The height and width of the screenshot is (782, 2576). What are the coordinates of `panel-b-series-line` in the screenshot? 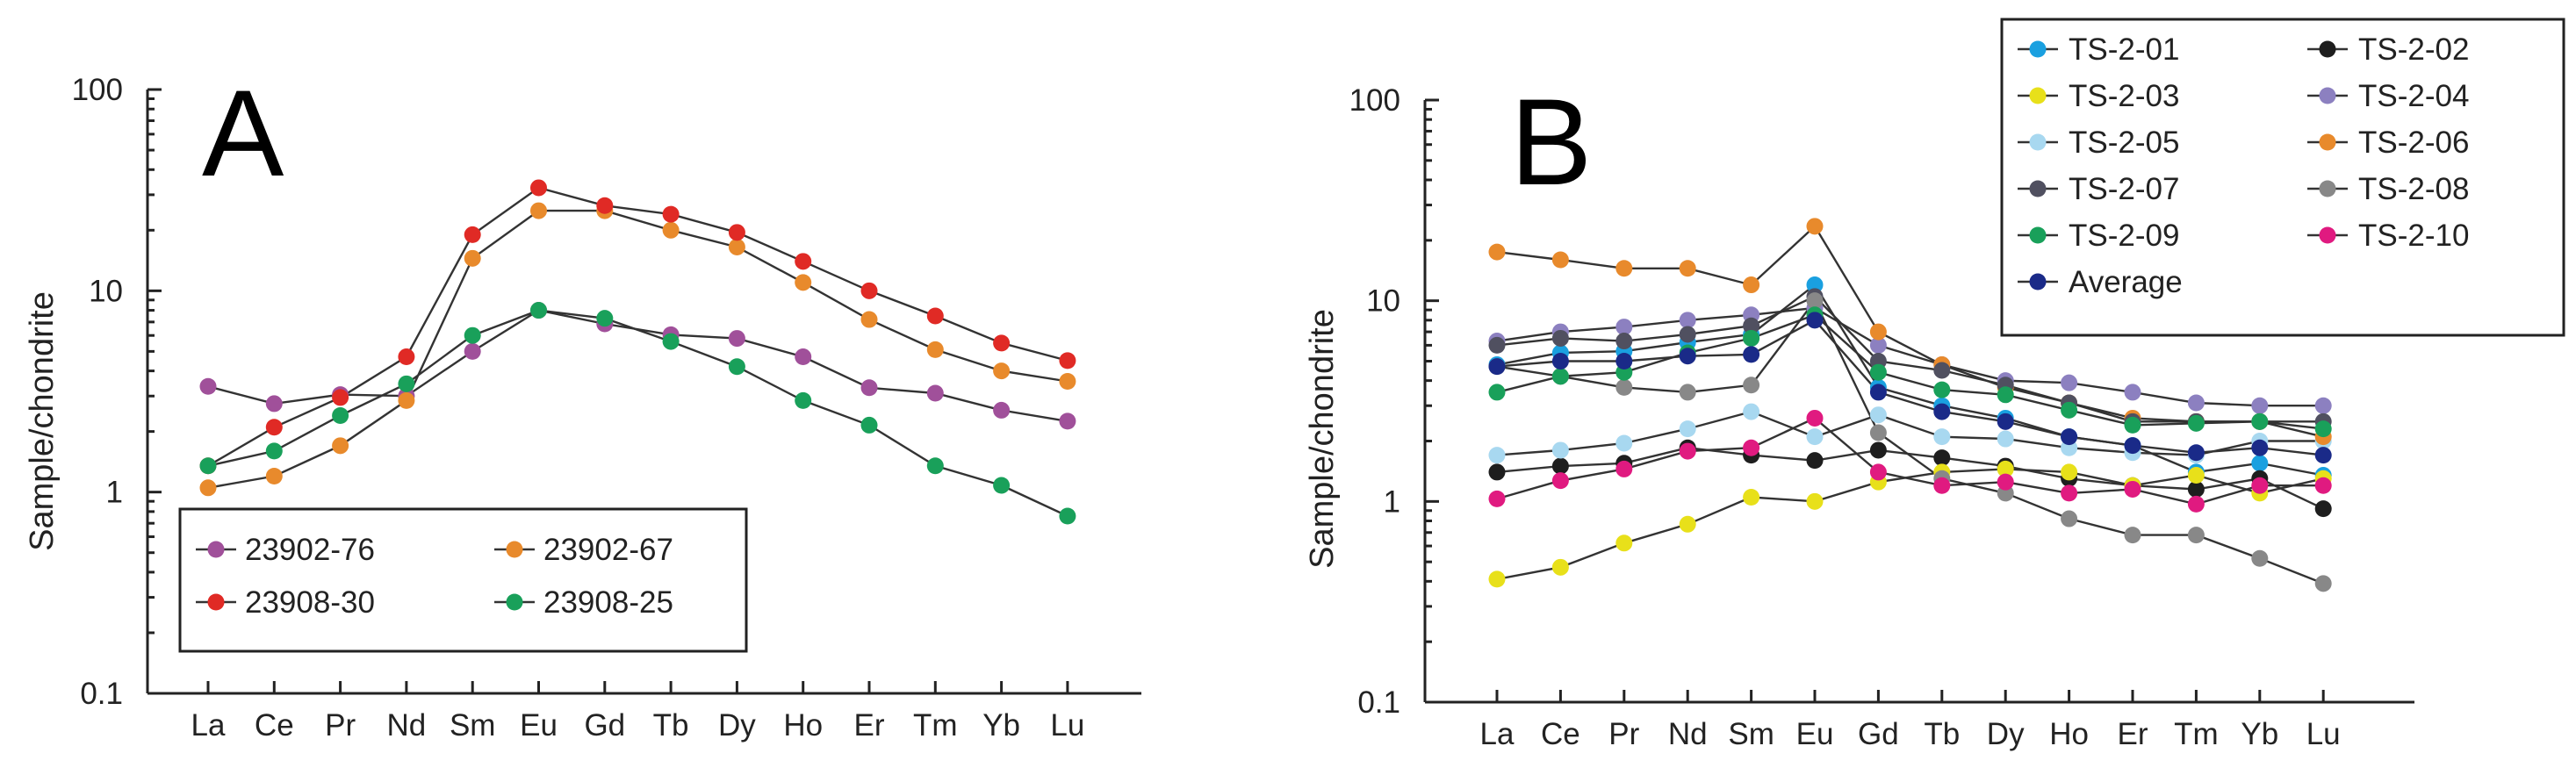 It's located at (1910, 359).